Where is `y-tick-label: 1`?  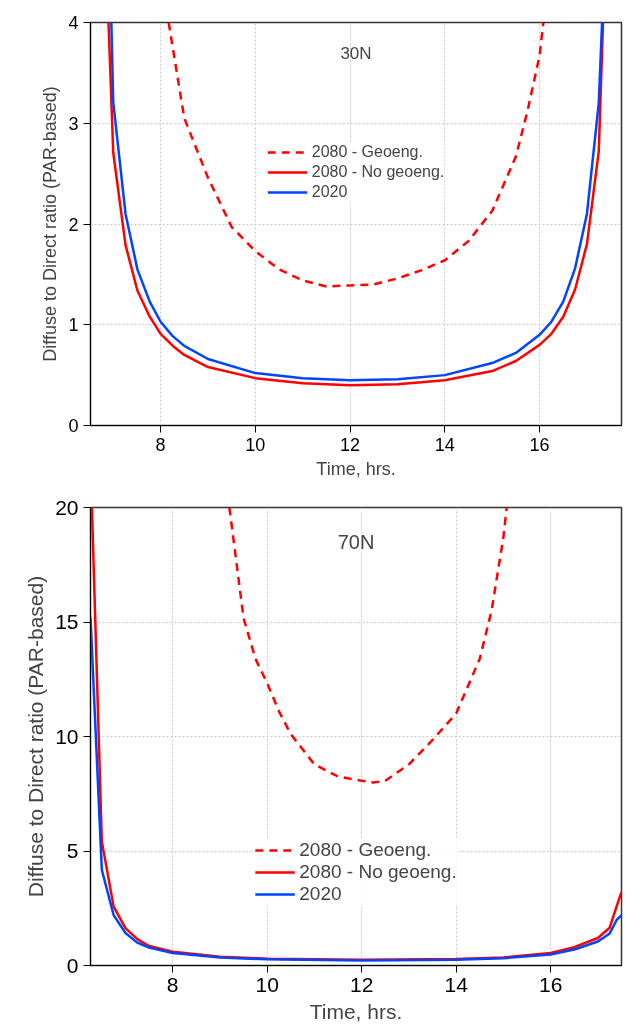 y-tick-label: 1 is located at coordinates (73, 325).